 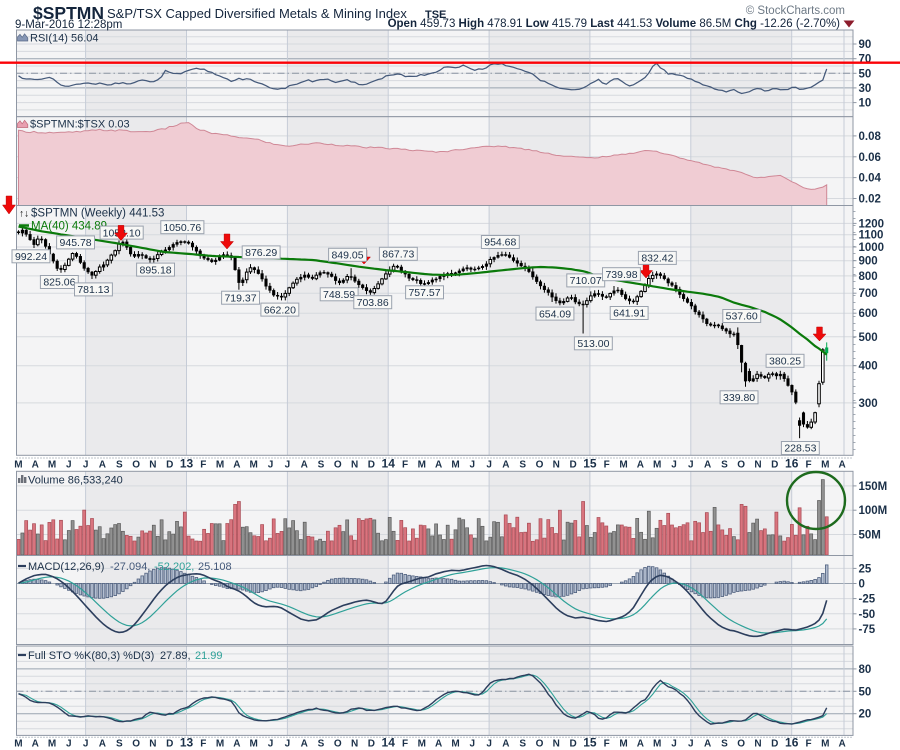 What do you see at coordinates (187, 743) in the screenshot?
I see `svg-text: 13` at bounding box center [187, 743].